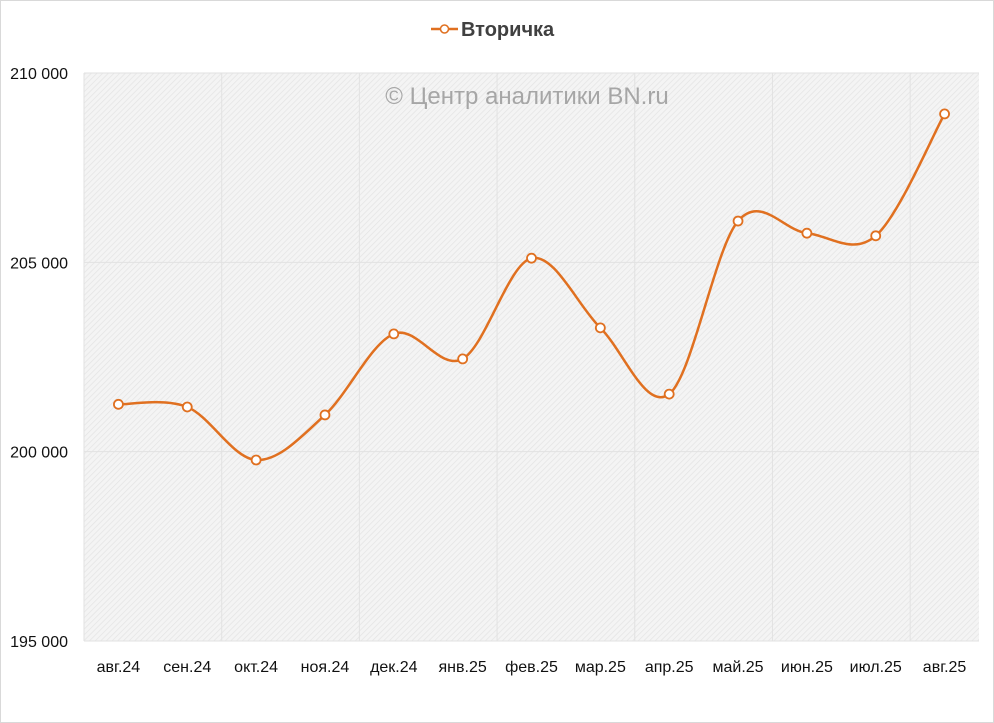 The height and width of the screenshot is (723, 994). Describe the element at coordinates (807, 667) in the screenshot. I see `x-tick-label: июн.25` at that location.